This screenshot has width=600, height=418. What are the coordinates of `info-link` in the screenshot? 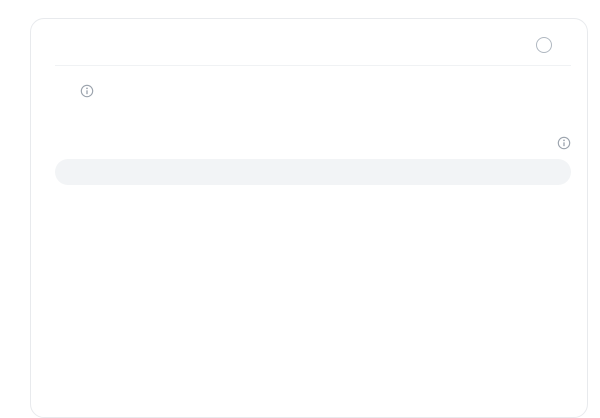 It's located at (562, 143).